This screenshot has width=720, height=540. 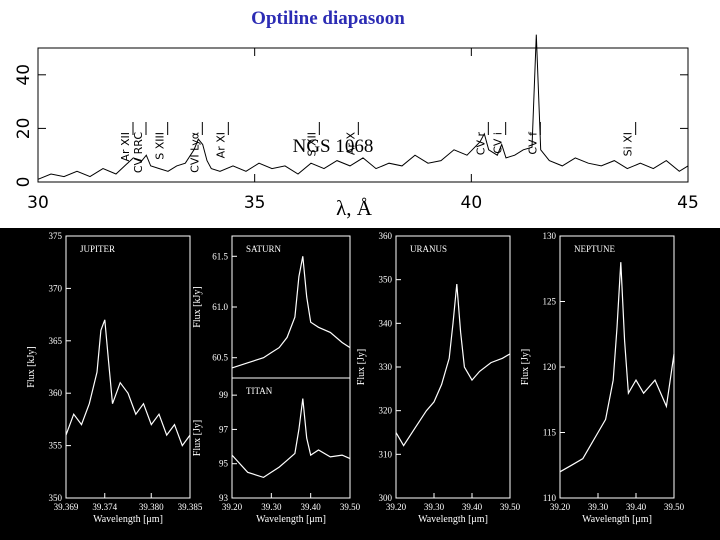 I want to click on line-id-label: Si XI, so click(x=628, y=144).